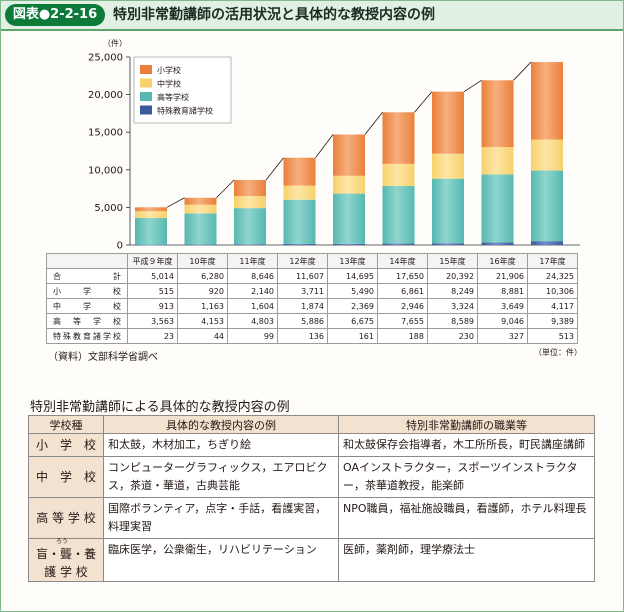 Image resolution: width=624 pixels, height=612 pixels. What do you see at coordinates (108, 208) in the screenshot?
I see `y-tick-label: 5,000` at bounding box center [108, 208].